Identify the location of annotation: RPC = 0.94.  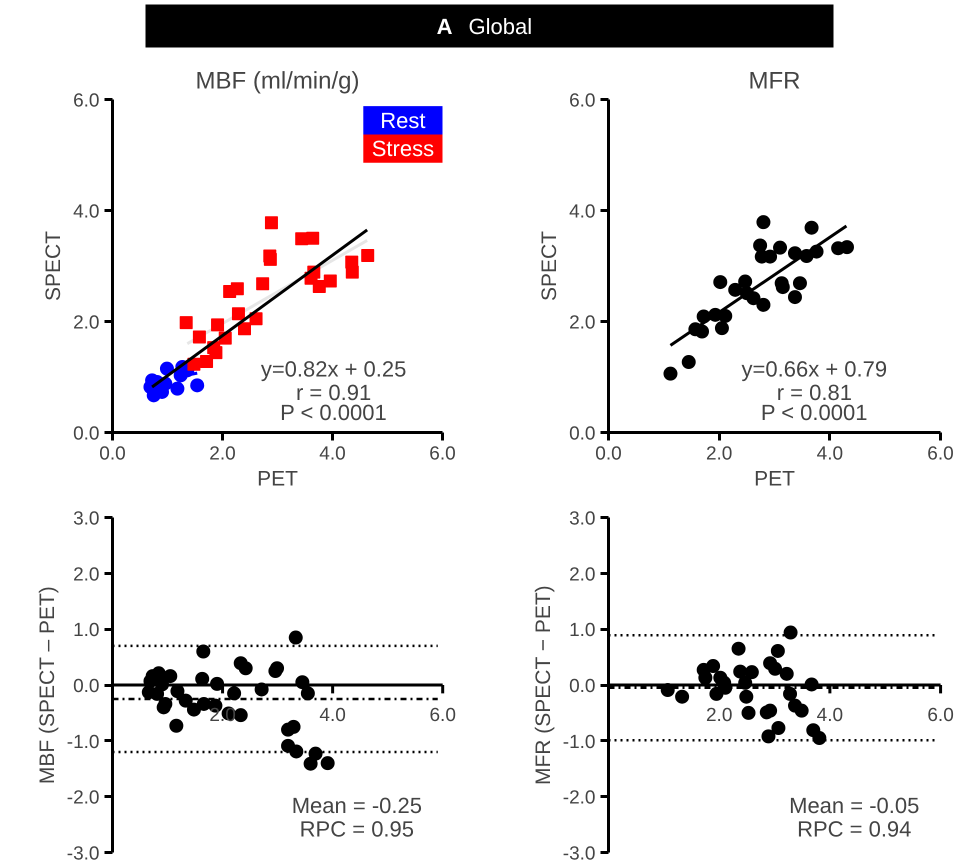
(854, 829).